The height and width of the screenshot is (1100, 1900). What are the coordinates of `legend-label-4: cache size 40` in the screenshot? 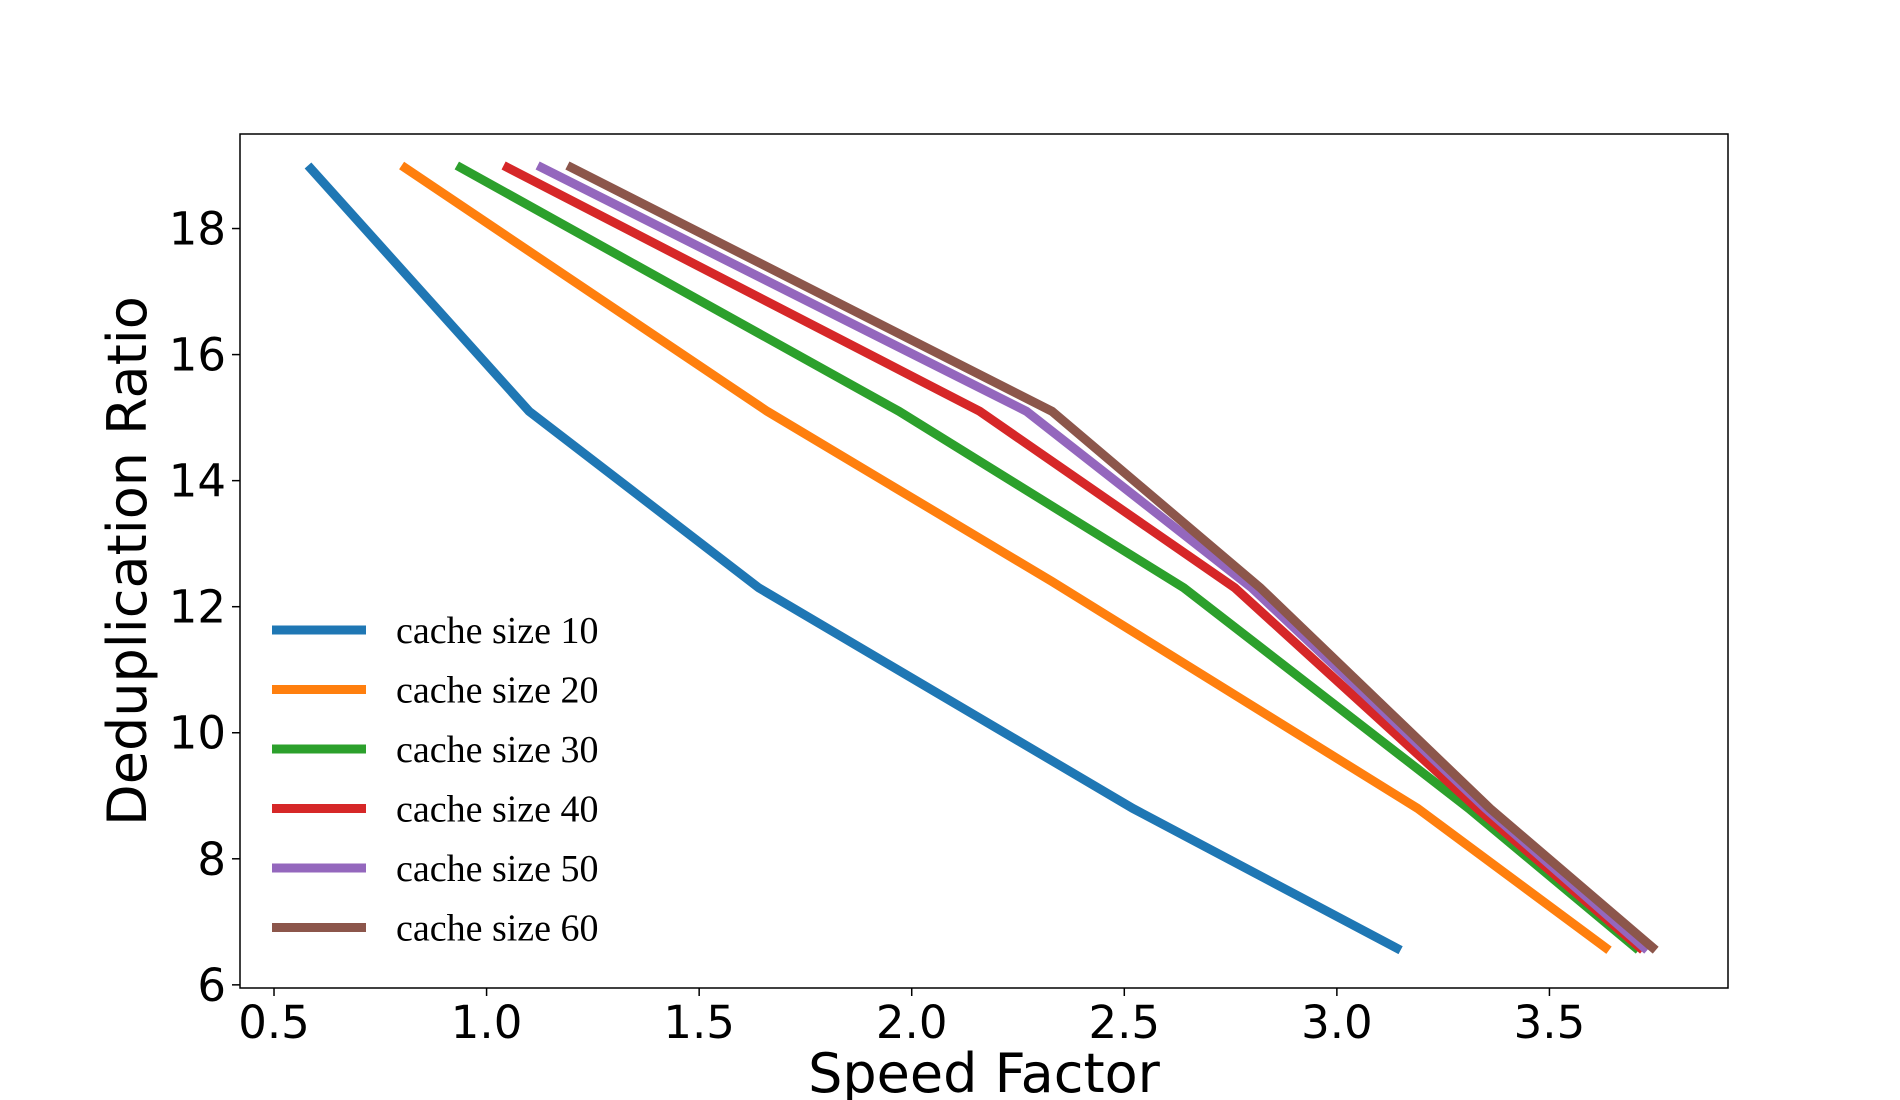 It's located at (497, 810).